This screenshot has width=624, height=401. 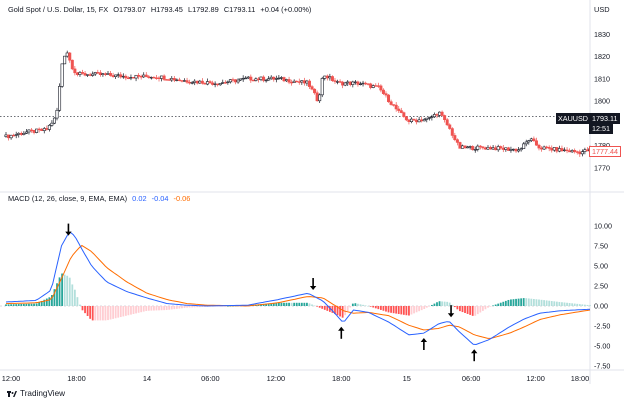 I want to click on tradingview-watermark: TradingView, so click(x=36, y=393).